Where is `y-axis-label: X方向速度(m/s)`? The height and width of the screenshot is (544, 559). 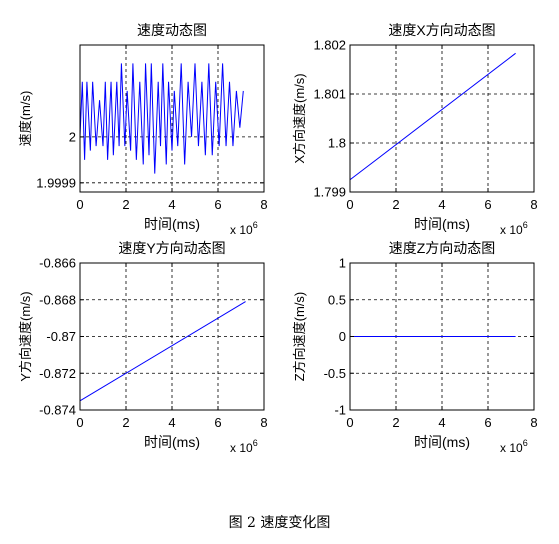
y-axis-label: X方向速度(m/s) is located at coordinates (299, 118).